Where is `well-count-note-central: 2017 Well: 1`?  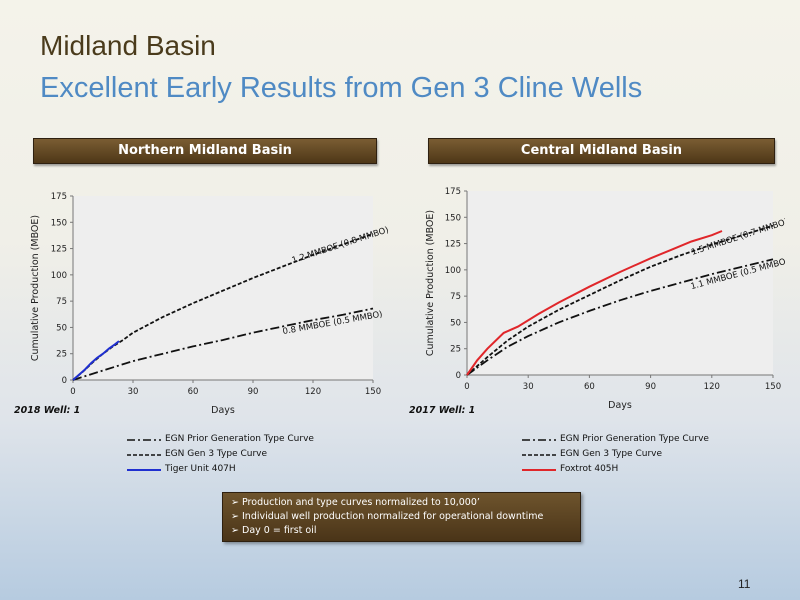 well-count-note-central: 2017 Well: 1 is located at coordinates (442, 410).